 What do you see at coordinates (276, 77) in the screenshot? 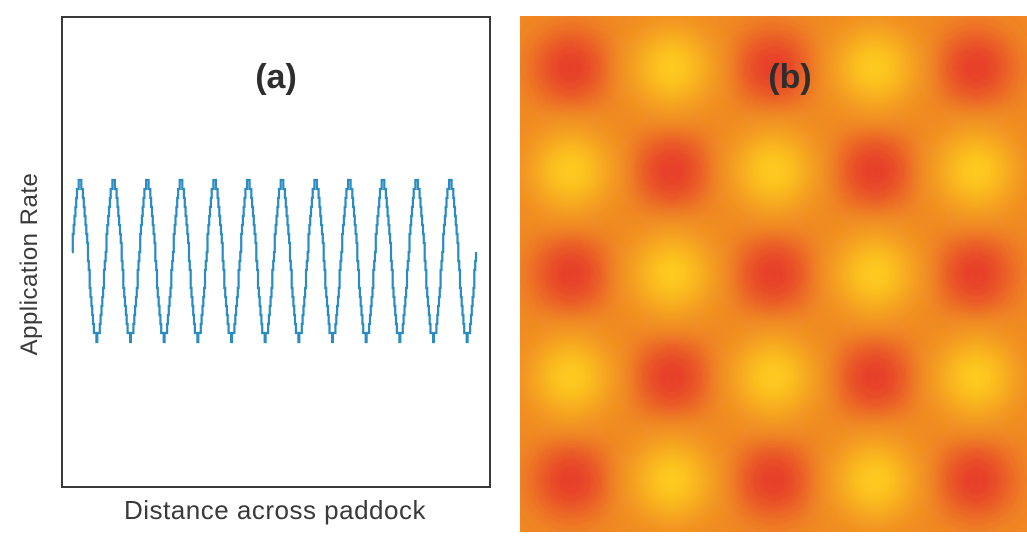
I see `panel-a-title: (a)` at bounding box center [276, 77].